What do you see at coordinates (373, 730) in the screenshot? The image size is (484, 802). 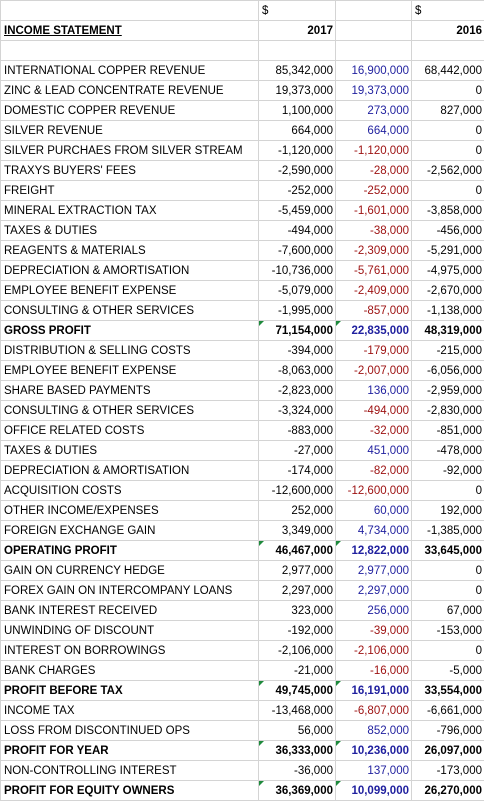 I see `value-change: 852,000` at bounding box center [373, 730].